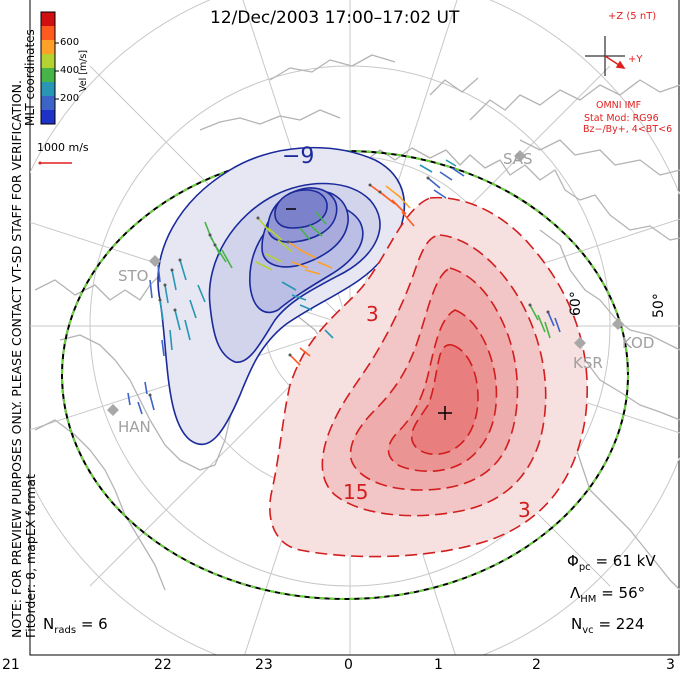 The height and width of the screenshot is (674, 680). Describe the element at coordinates (628, 129) in the screenshot. I see `imf-model-line2: Bz−/By+, 4<BT<6` at that location.